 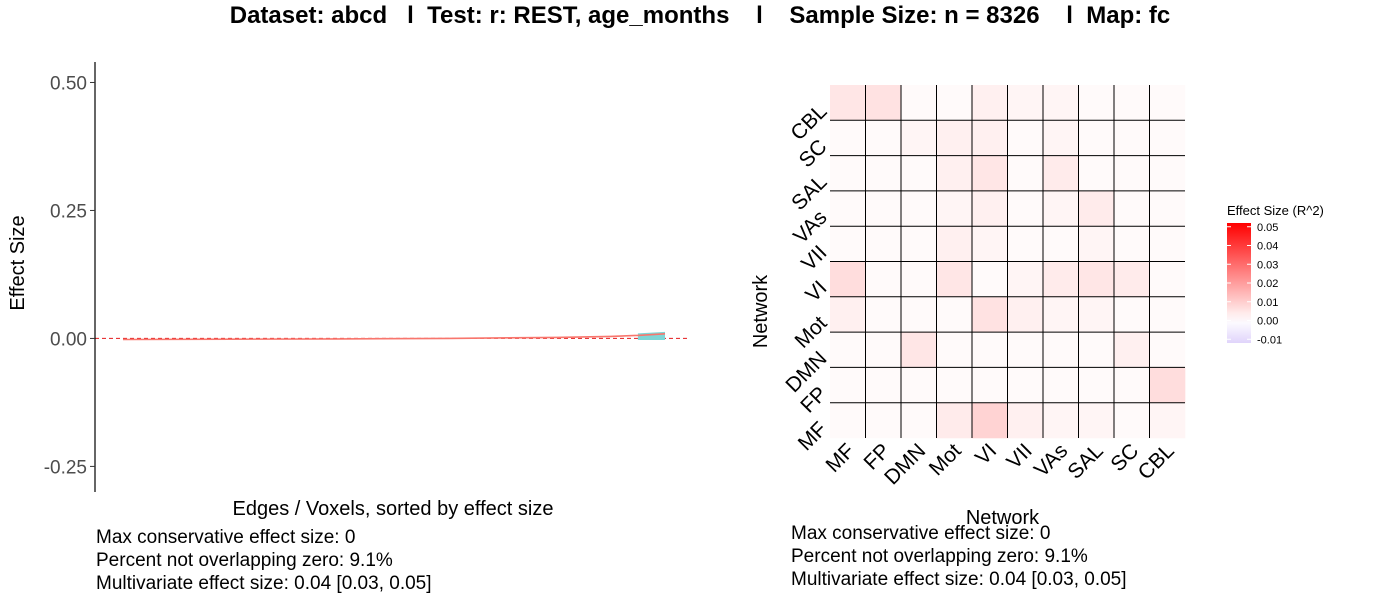 What do you see at coordinates (986, 454) in the screenshot?
I see `x-tick-label: VI` at bounding box center [986, 454].